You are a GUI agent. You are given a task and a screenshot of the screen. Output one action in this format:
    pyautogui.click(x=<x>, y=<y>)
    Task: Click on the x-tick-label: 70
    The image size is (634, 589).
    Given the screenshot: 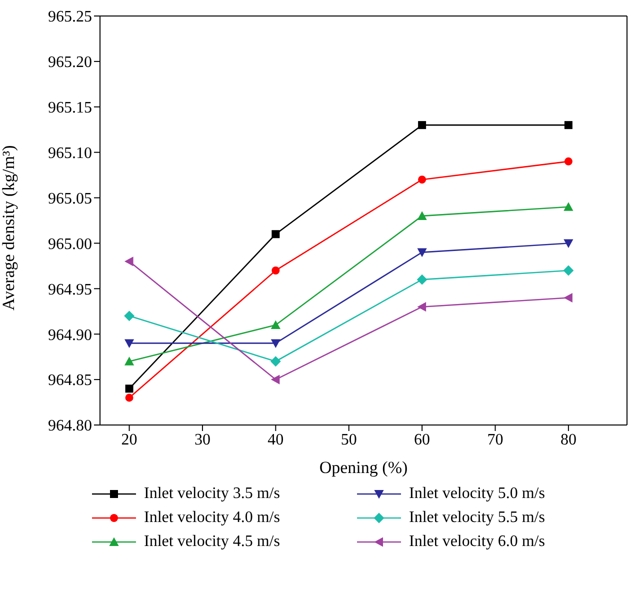 What is the action you would take?
    pyautogui.click(x=495, y=439)
    